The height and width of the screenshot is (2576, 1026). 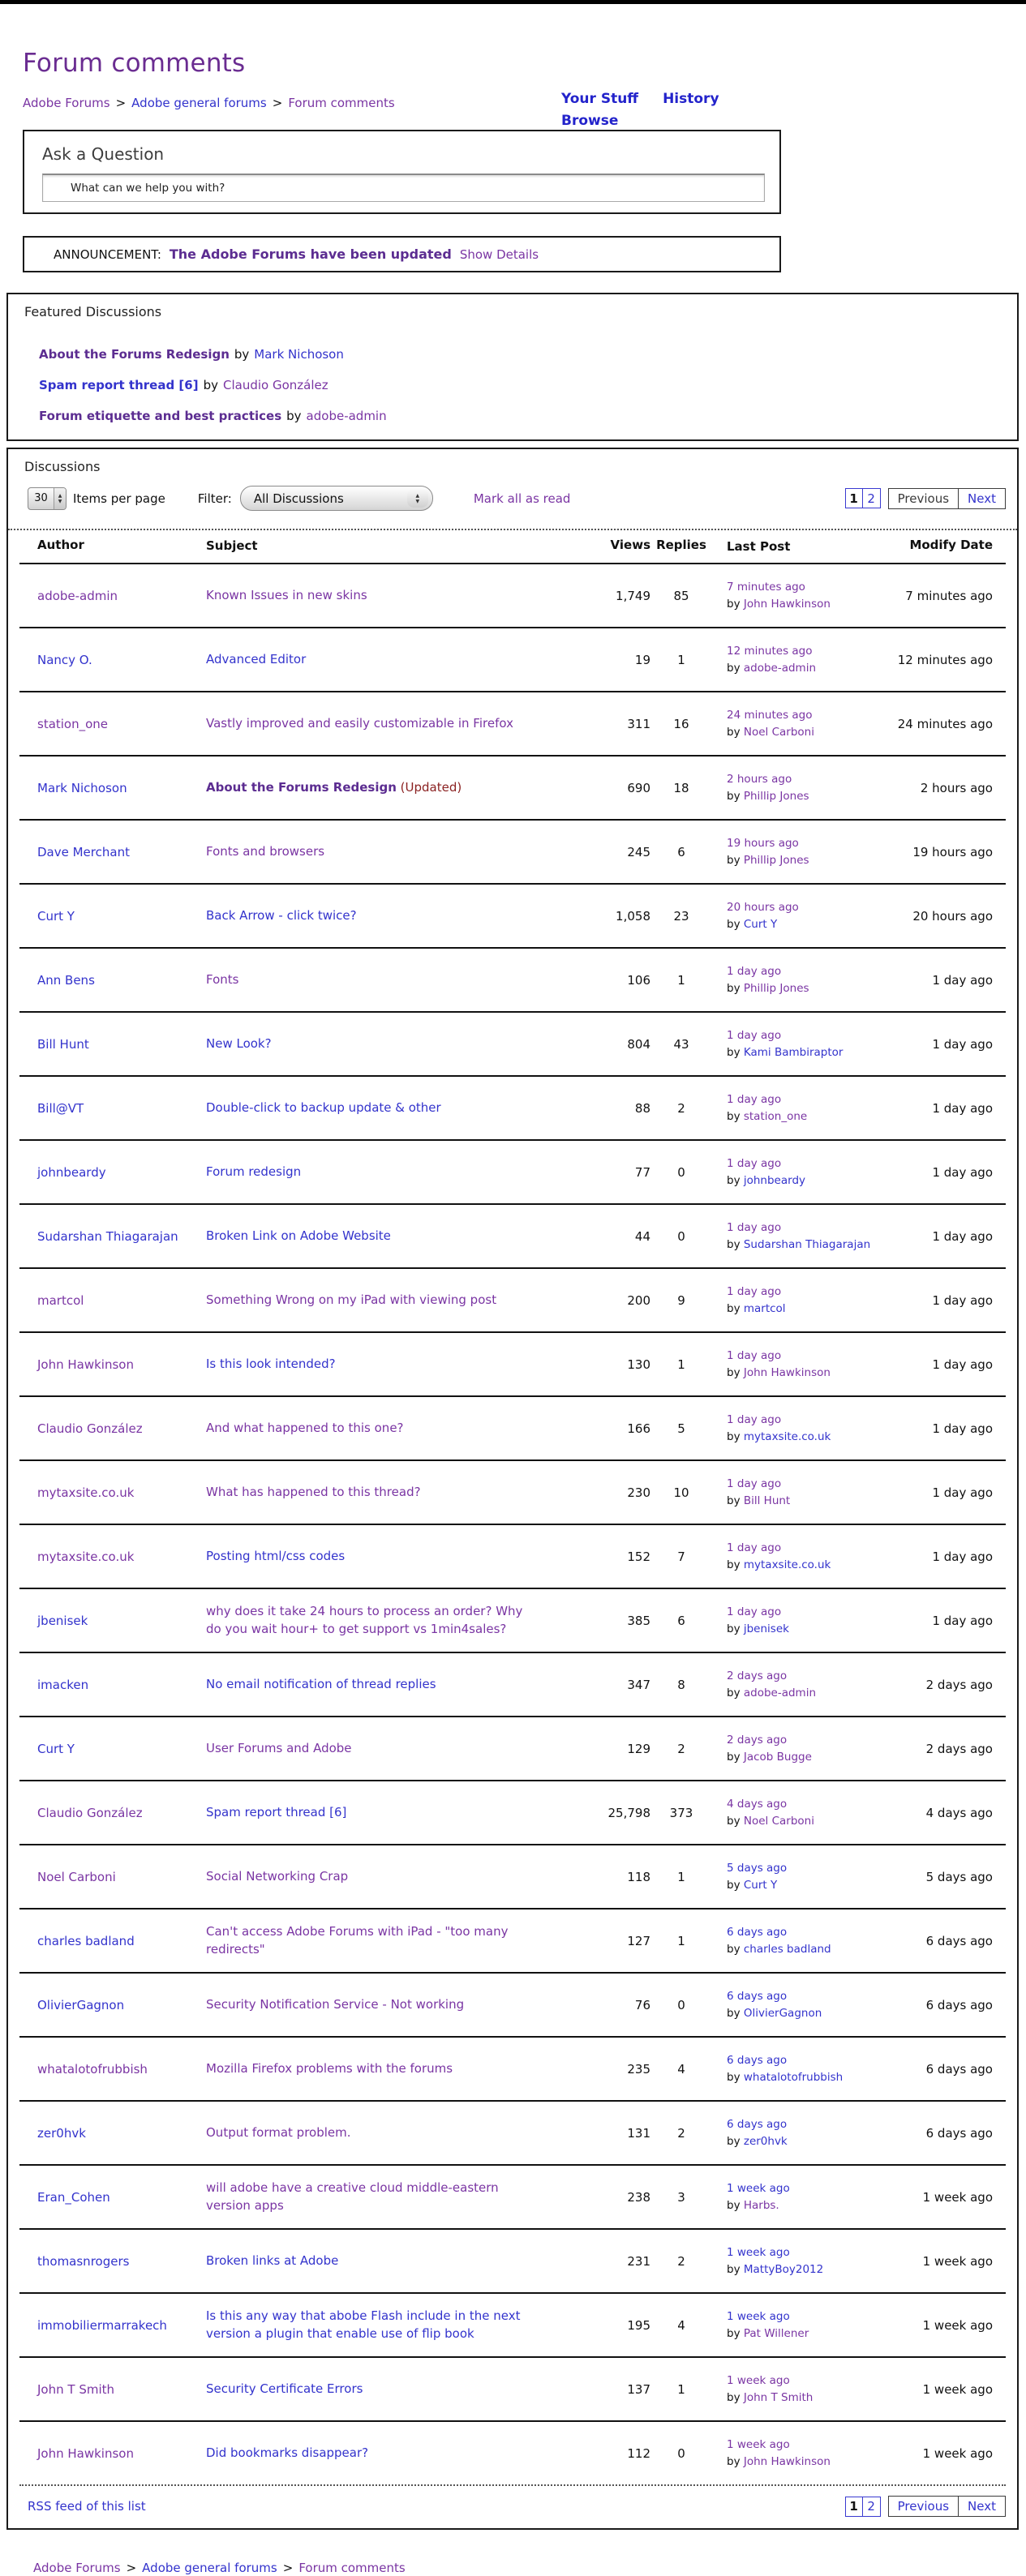 What do you see at coordinates (522, 498) in the screenshot?
I see `mark-all-as-read-link: Mark all as read` at bounding box center [522, 498].